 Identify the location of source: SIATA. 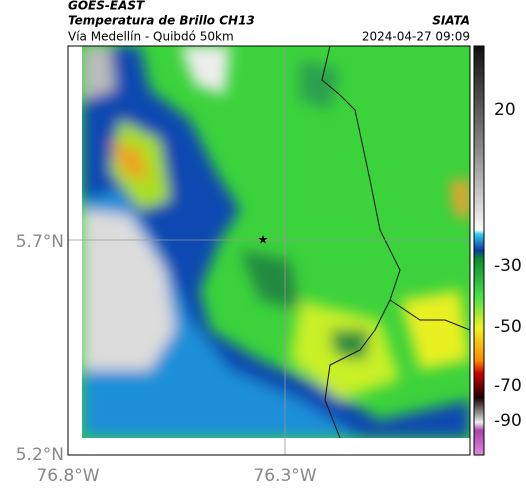
(451, 21).